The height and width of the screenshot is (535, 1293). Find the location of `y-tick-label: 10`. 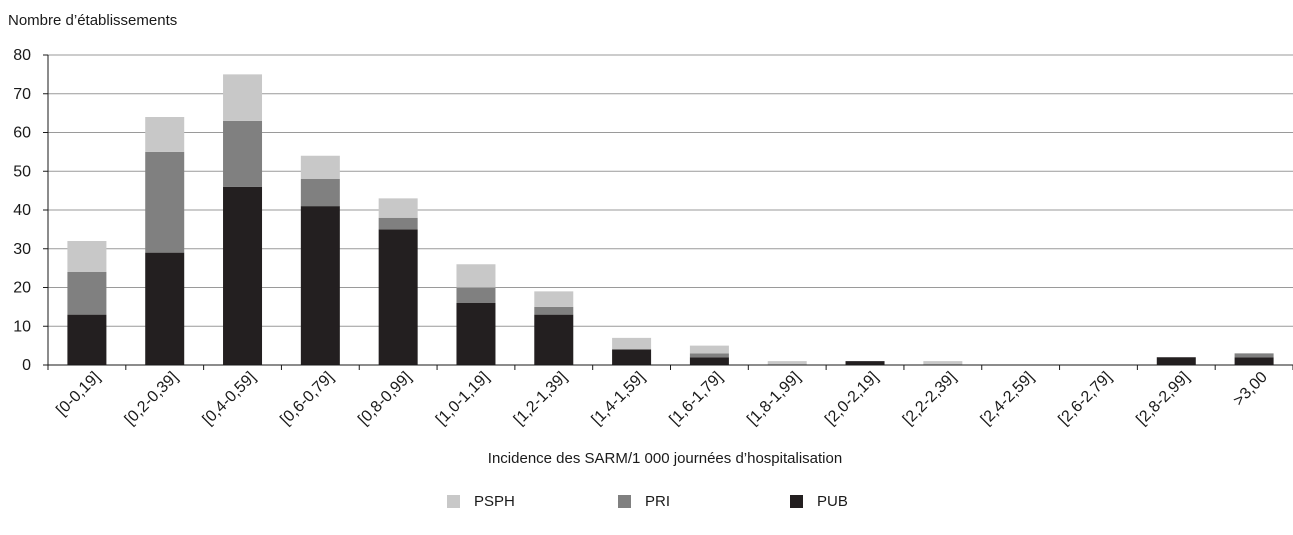

y-tick-label: 10 is located at coordinates (22, 326).